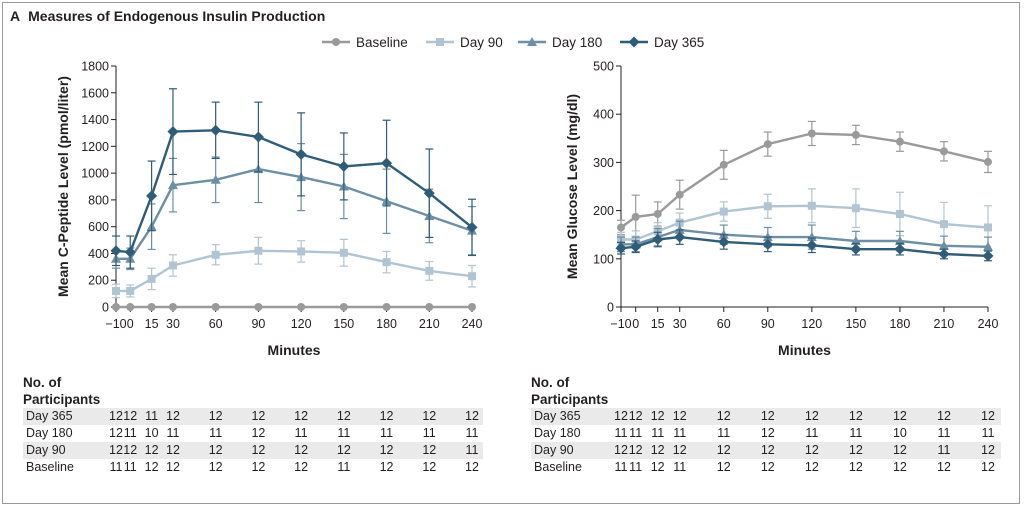 The width and height of the screenshot is (1024, 508). Describe the element at coordinates (804, 350) in the screenshot. I see `glucose-x-axis-title: Minutes` at that location.